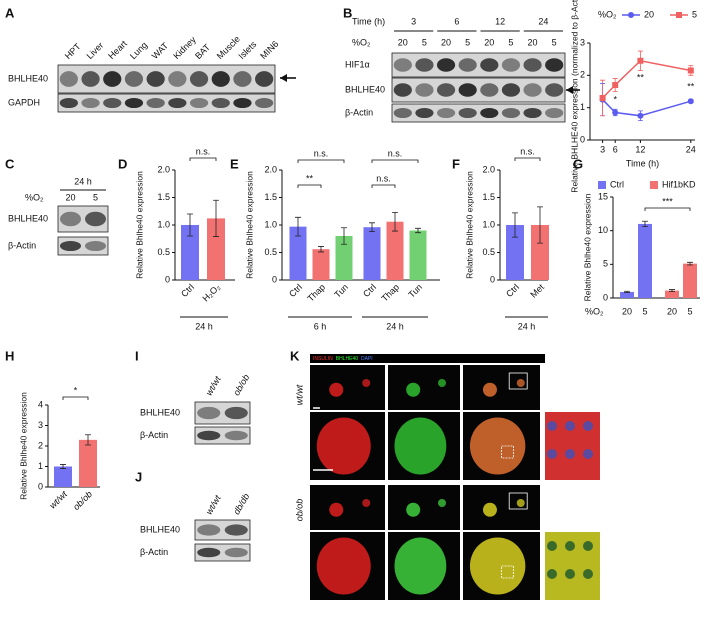 The image size is (709, 620). What do you see at coordinates (9, 355) in the screenshot?
I see `panel-letter: H` at bounding box center [9, 355].